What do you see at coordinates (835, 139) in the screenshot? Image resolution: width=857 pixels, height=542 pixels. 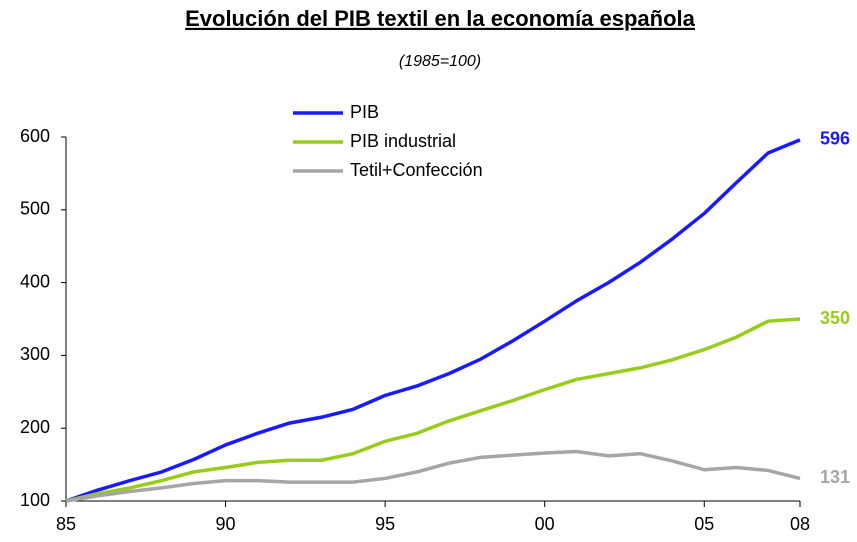 I see `end-label: 596` at bounding box center [835, 139].